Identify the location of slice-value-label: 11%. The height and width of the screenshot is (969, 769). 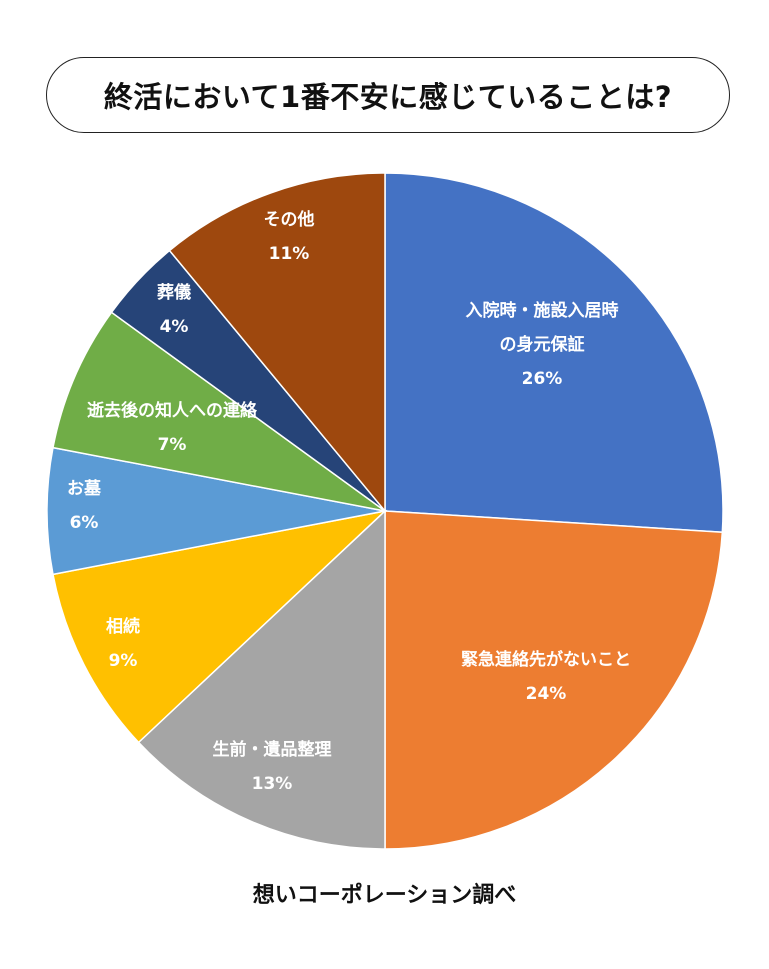
(289, 254).